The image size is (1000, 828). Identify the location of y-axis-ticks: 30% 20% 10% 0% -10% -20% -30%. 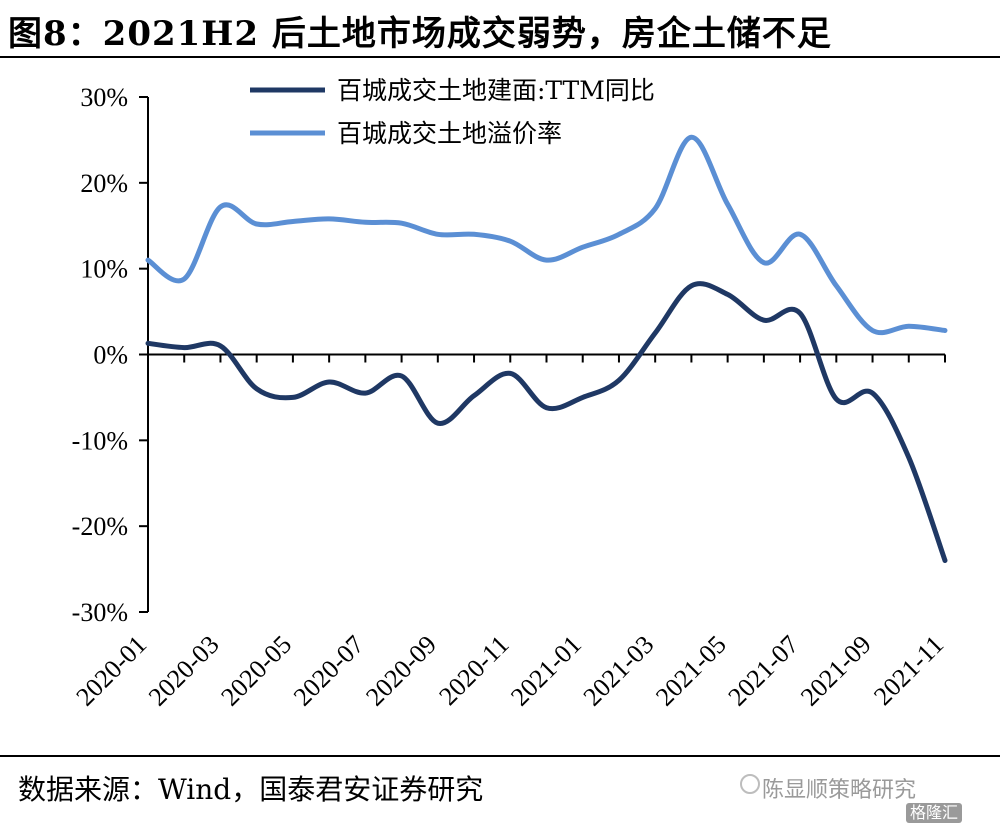
(110, 355).